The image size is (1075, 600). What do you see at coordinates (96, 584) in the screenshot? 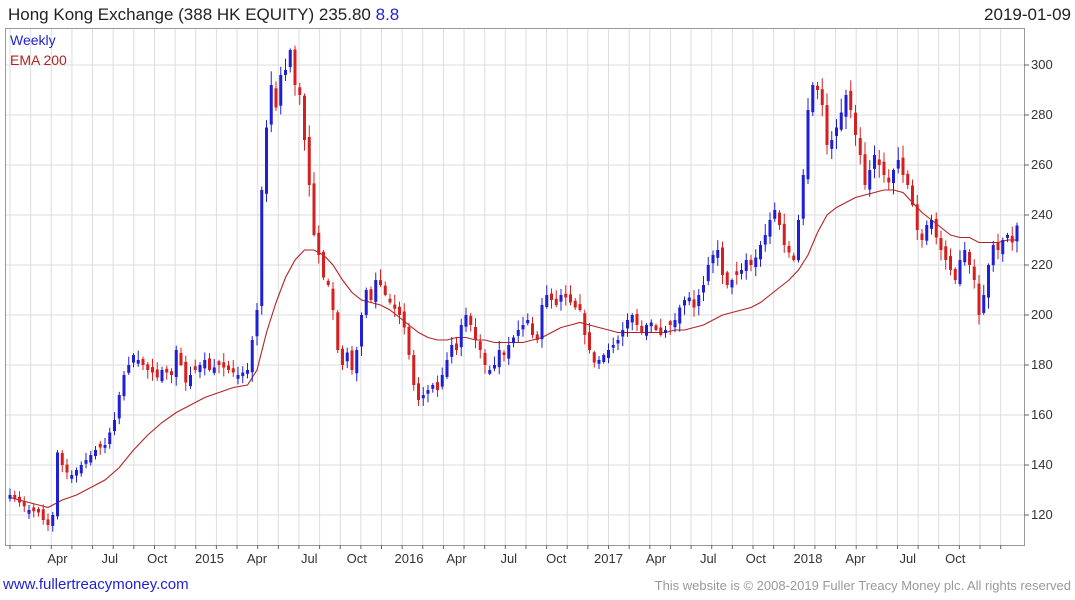
I see `footer-site-link: www.fullertreacymoney.com` at bounding box center [96, 584].